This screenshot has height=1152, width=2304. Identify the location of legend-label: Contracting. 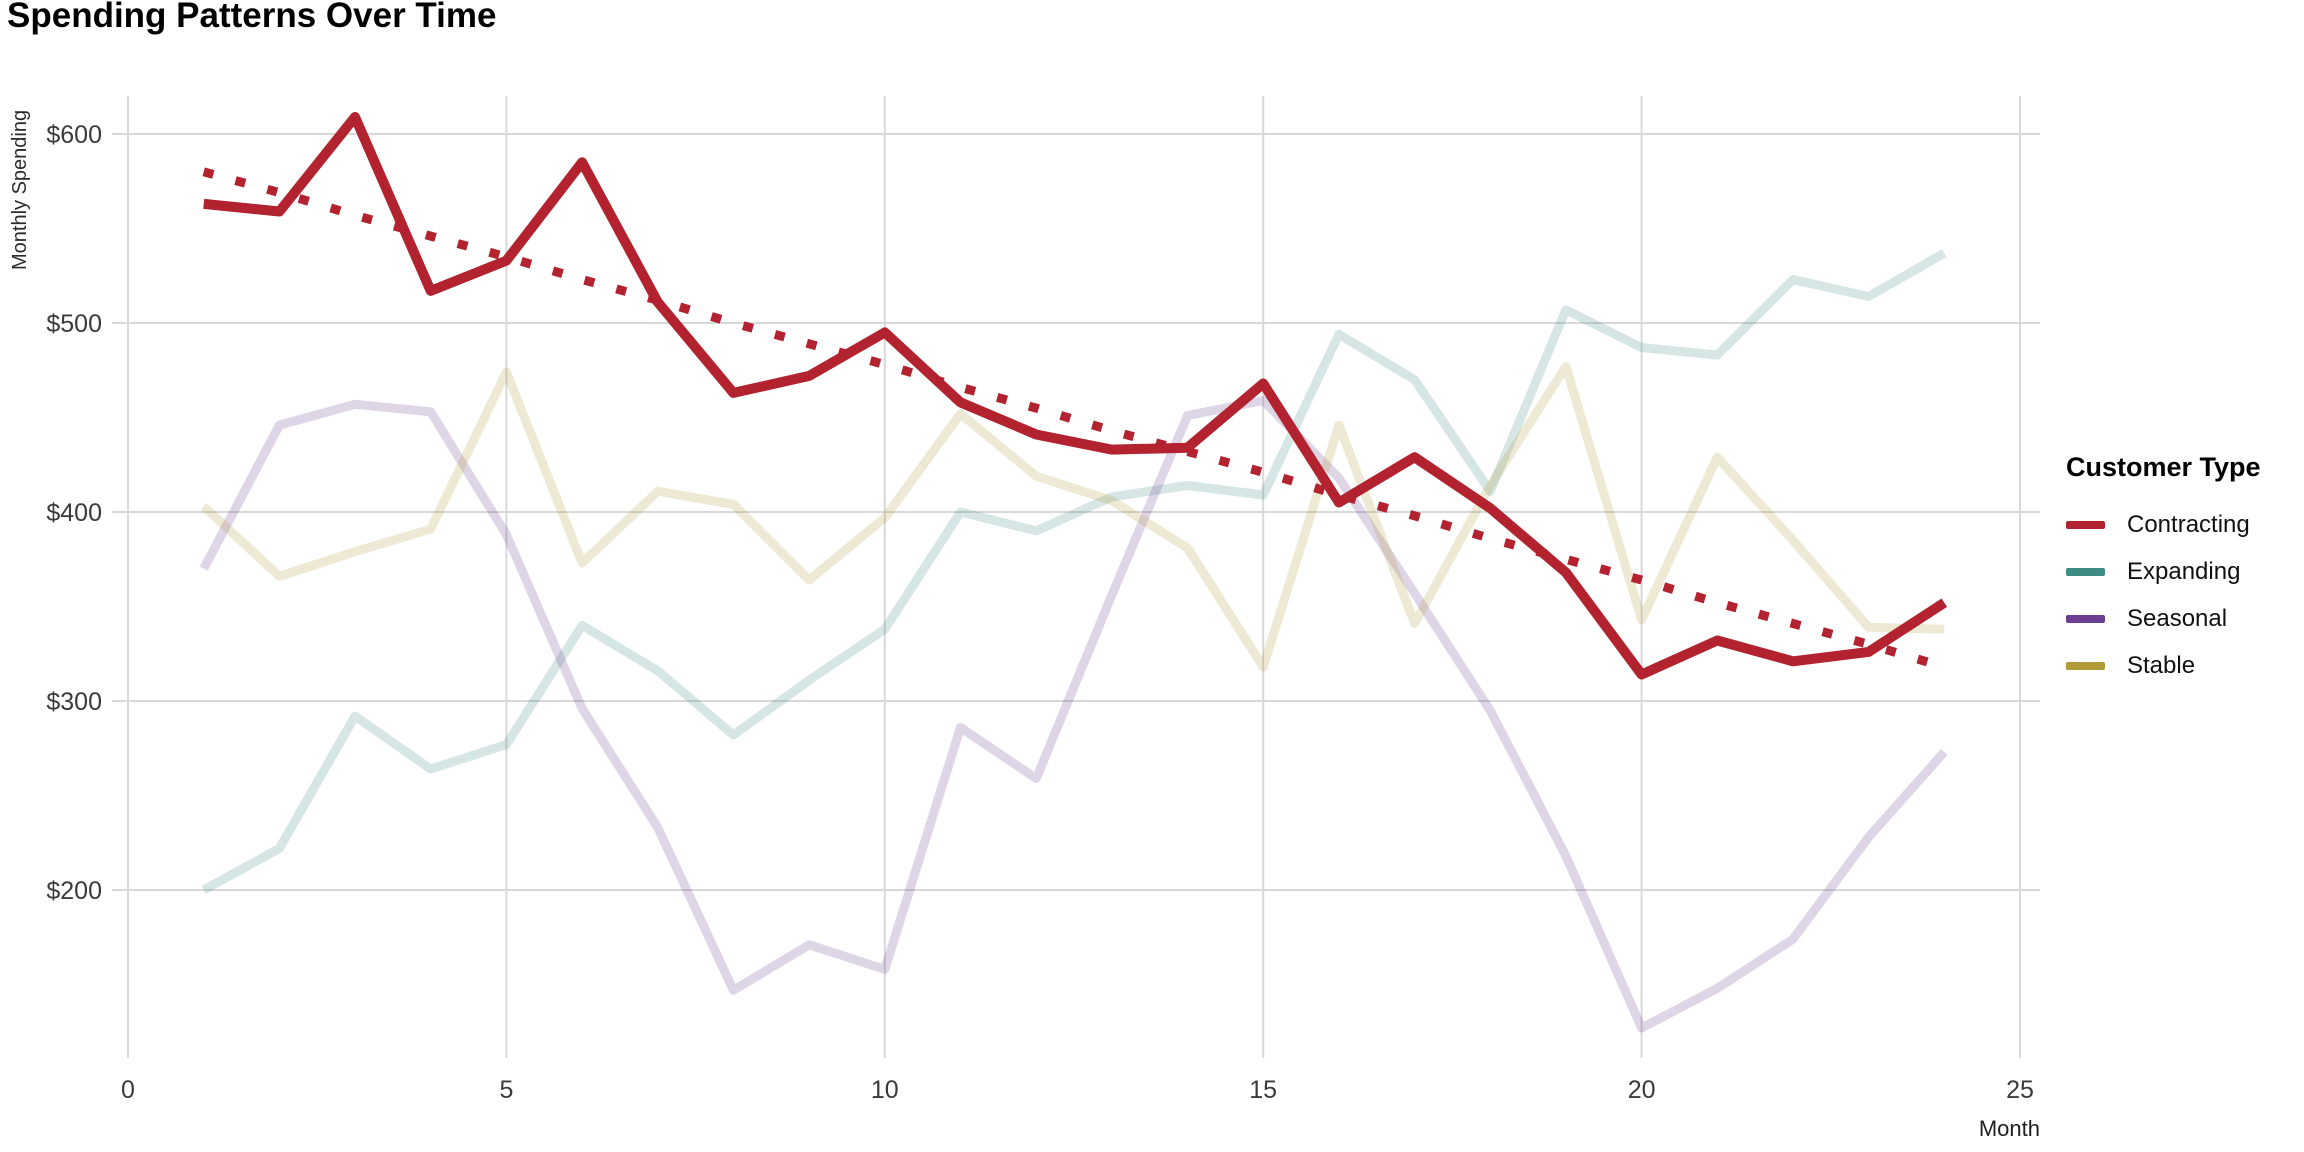
(2188, 524).